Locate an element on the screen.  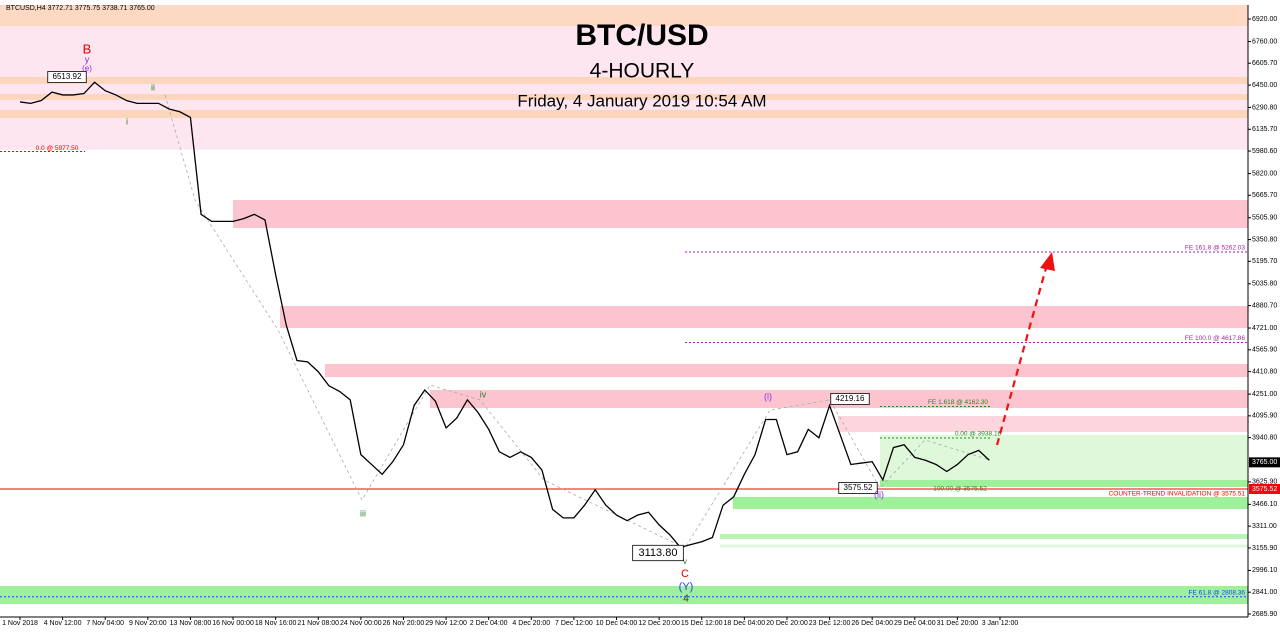
x-tick-label: 20 Dec 20:00 is located at coordinates (787, 623).